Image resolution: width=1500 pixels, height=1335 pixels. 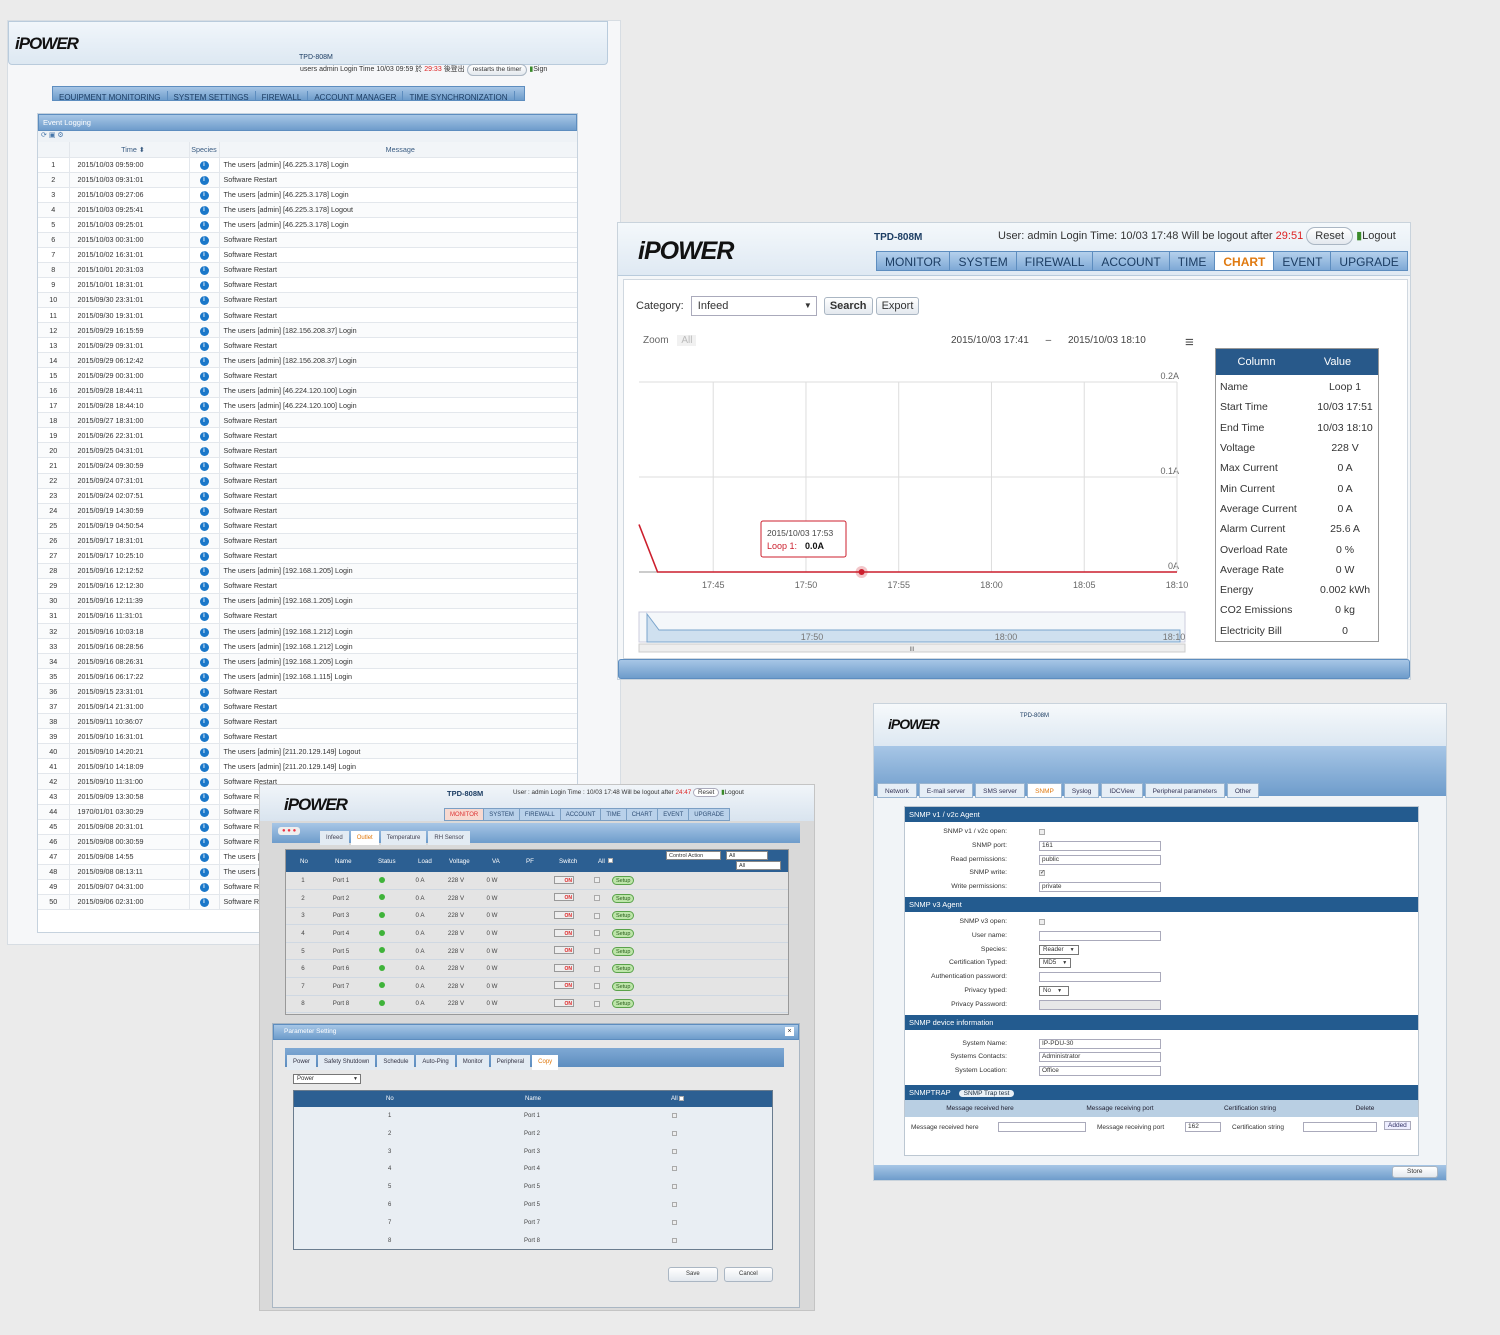 What do you see at coordinates (986, 1093) in the screenshot?
I see `snmptrap-test-button: SNMP Trap test` at bounding box center [986, 1093].